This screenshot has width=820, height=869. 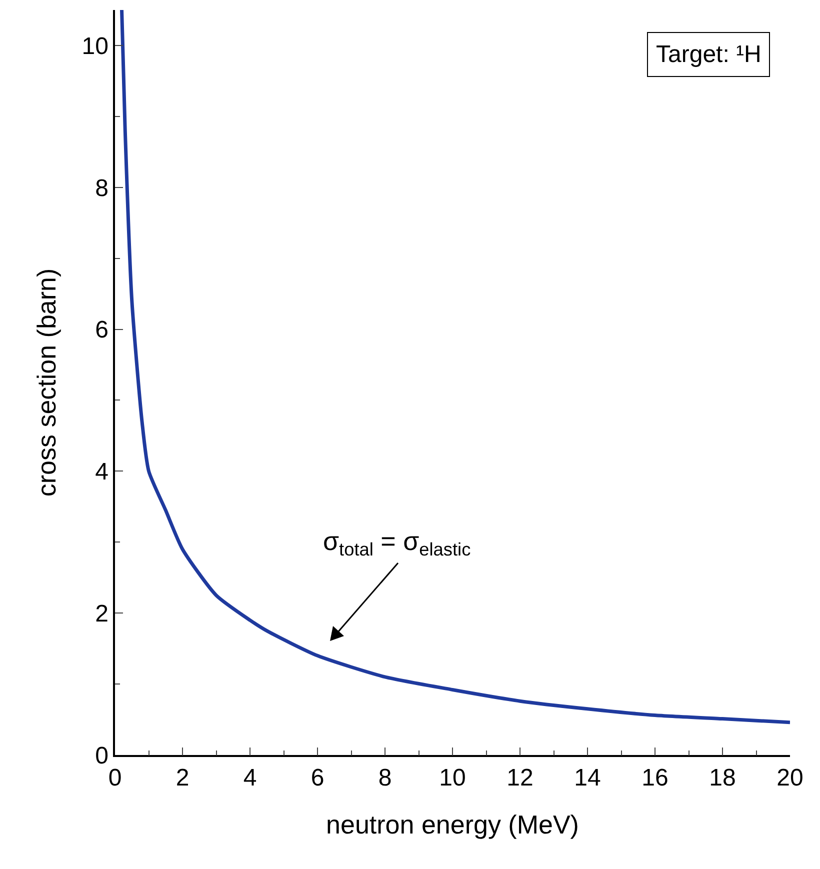 I want to click on x-axis-title: neutron energy (MeV), so click(x=452, y=825).